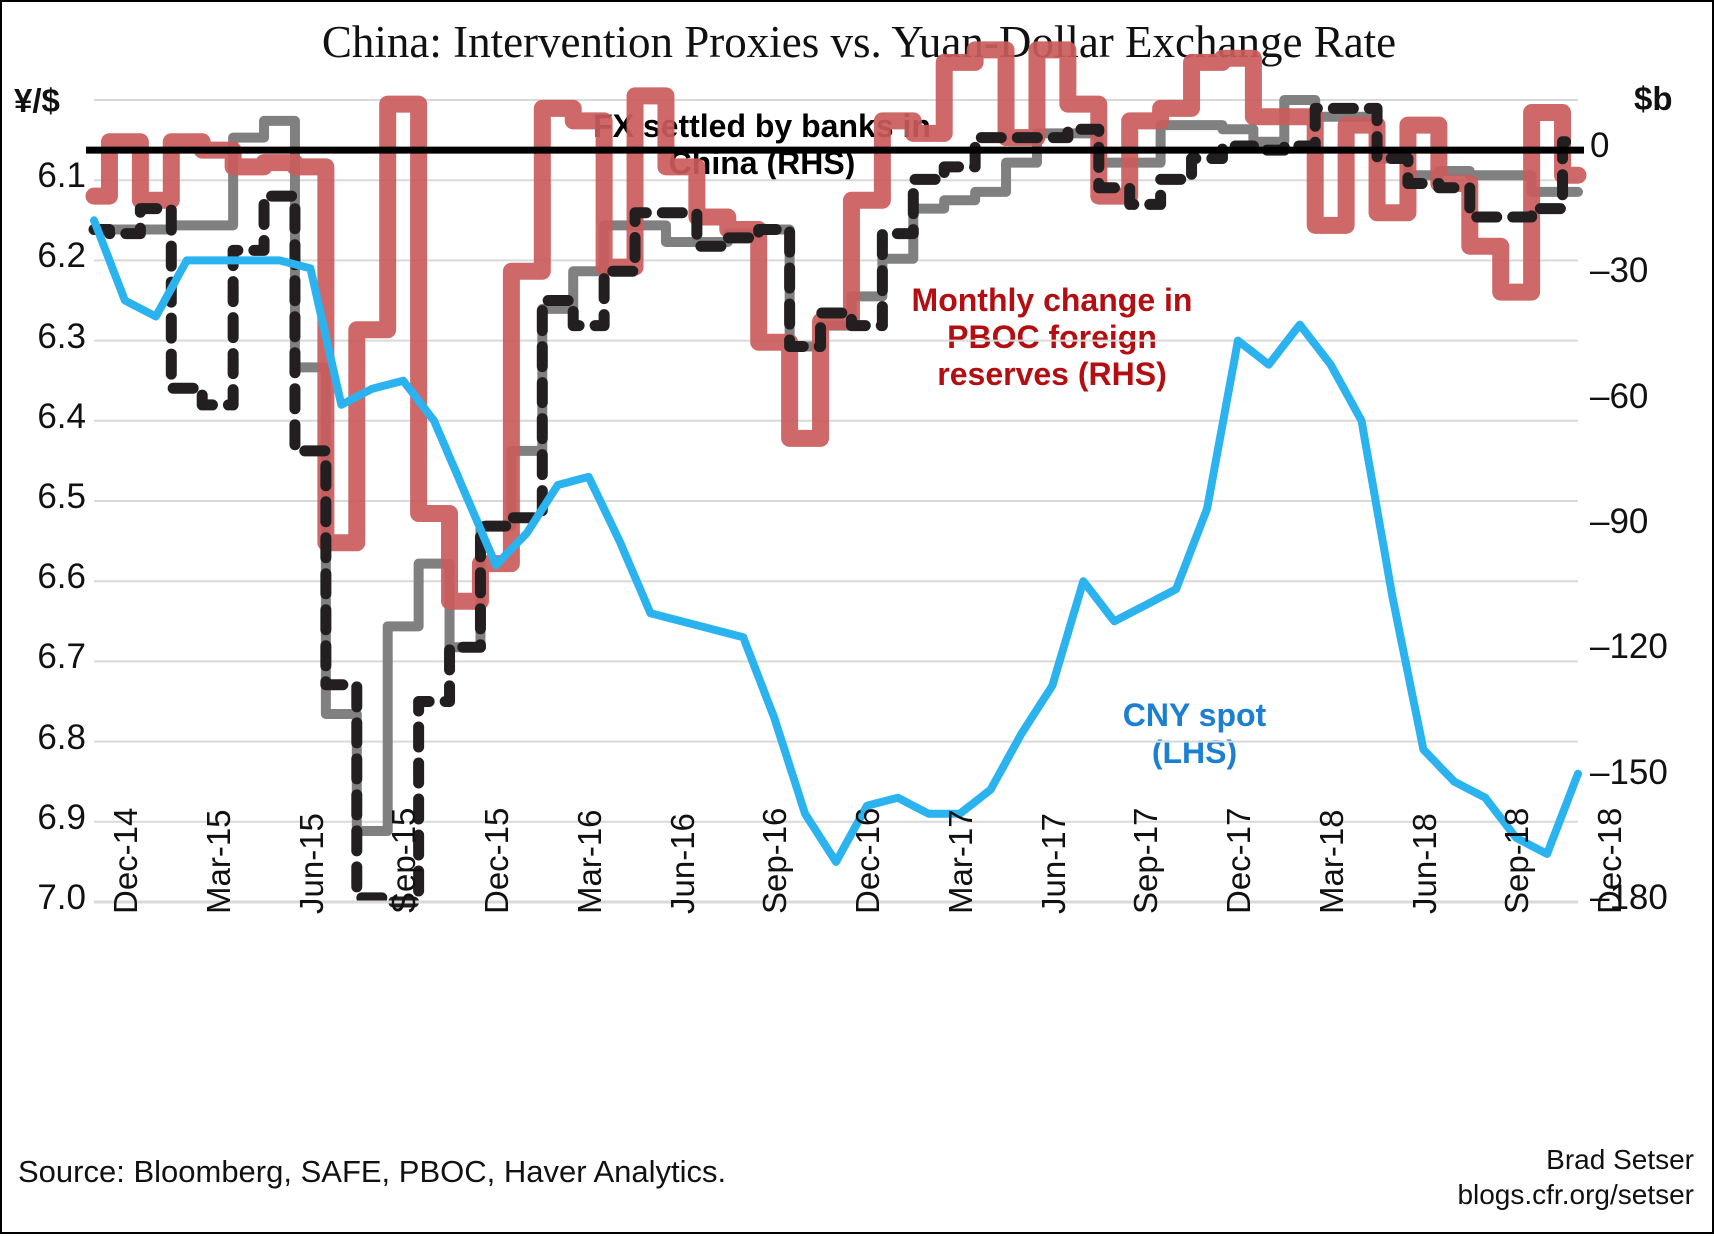 This screenshot has width=1714, height=1236. What do you see at coordinates (682, 863) in the screenshot?
I see `x-axis-tick: Jun-16` at bounding box center [682, 863].